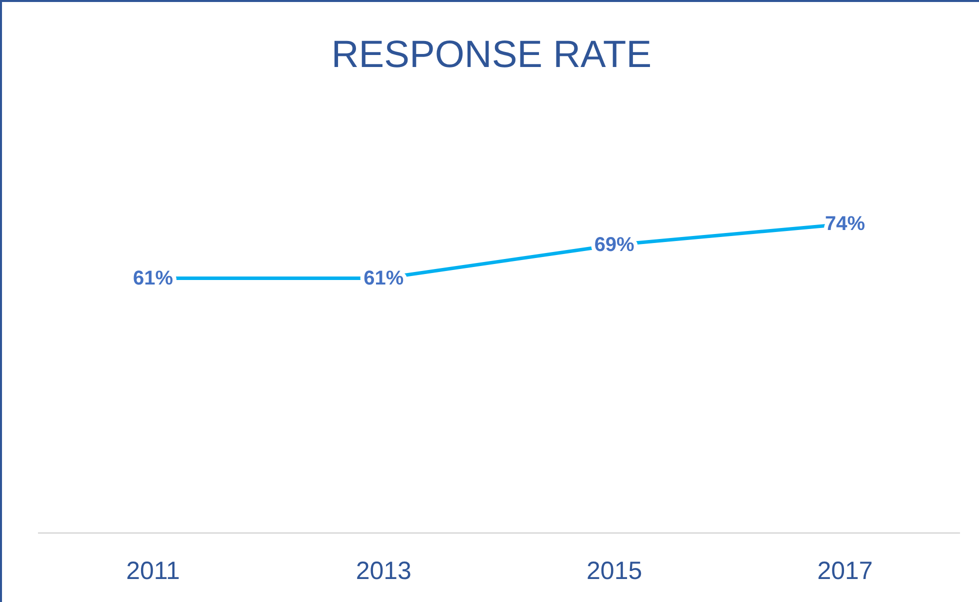 The width and height of the screenshot is (979, 602). Describe the element at coordinates (153, 570) in the screenshot. I see `x-tick-label: 2011` at that location.